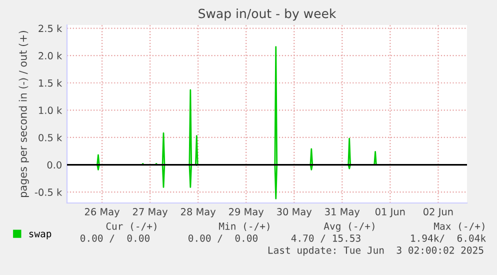  Describe the element at coordinates (50, 83) in the screenshot. I see `y-tick-label: 1.5 k` at that location.